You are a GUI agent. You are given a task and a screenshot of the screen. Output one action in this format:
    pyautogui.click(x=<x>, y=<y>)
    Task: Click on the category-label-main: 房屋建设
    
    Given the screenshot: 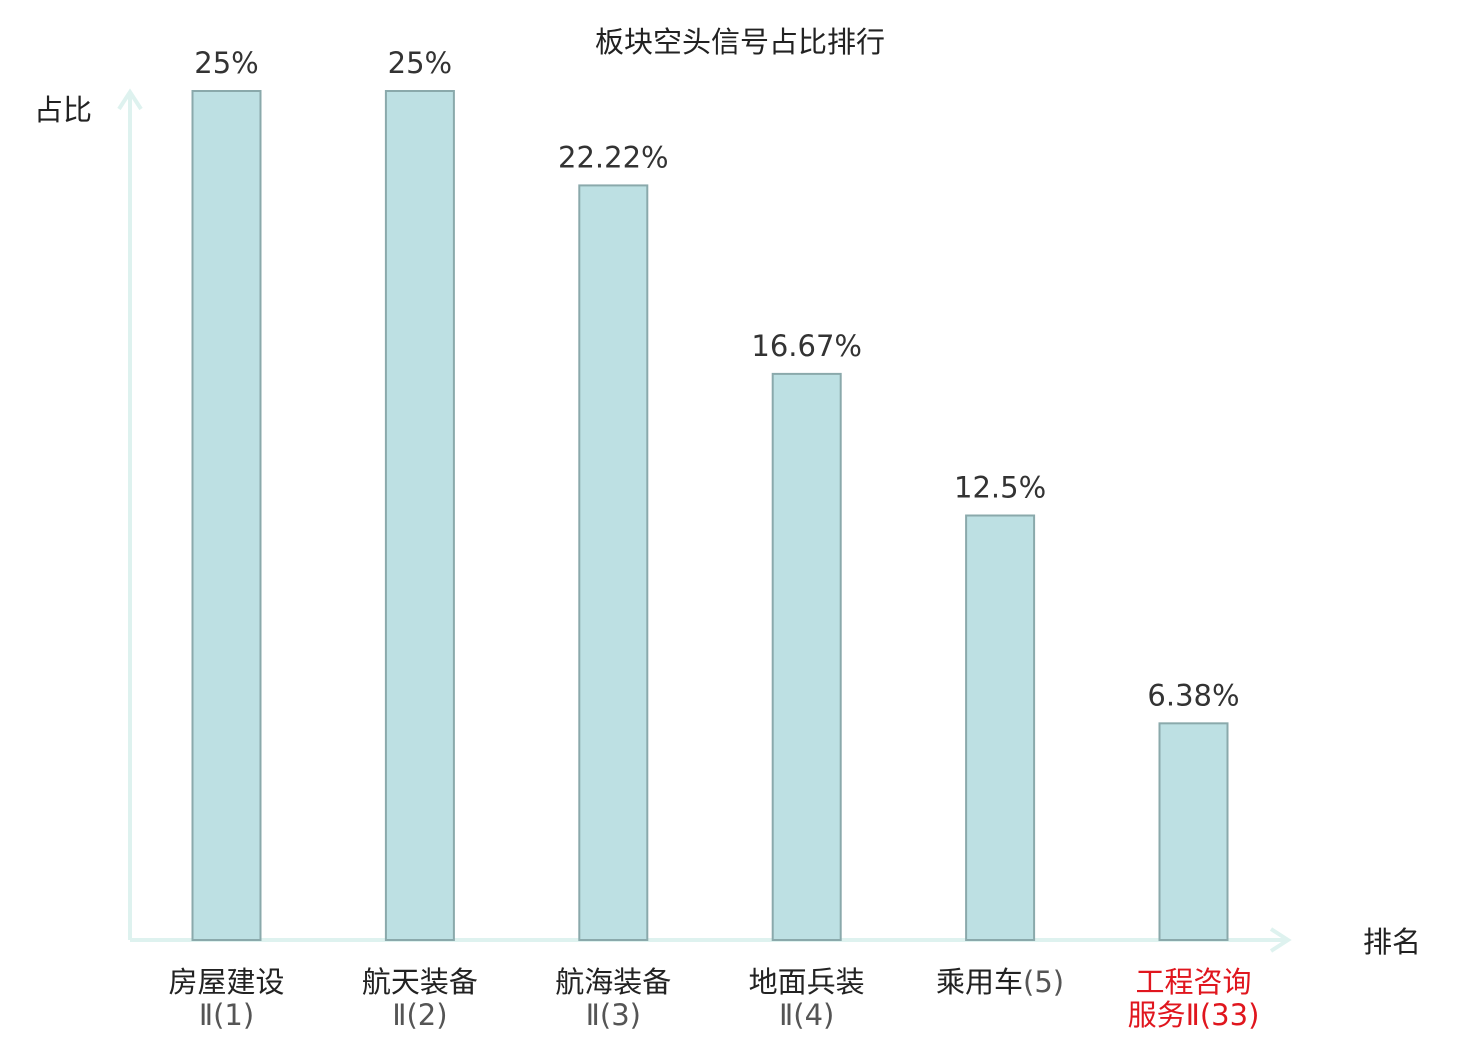 What is the action you would take?
    pyautogui.click(x=226, y=982)
    